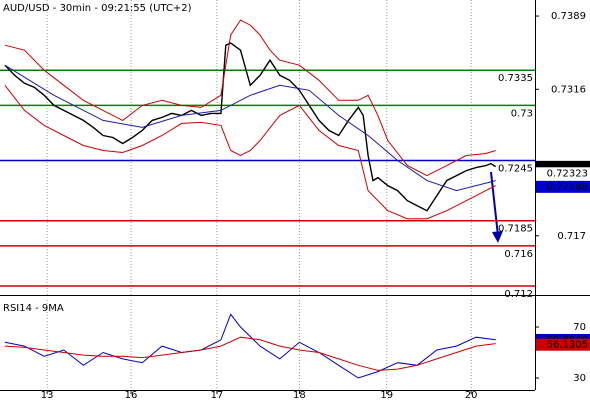 The image size is (590, 400). I want to click on x-tick-label: 13, so click(47, 395).